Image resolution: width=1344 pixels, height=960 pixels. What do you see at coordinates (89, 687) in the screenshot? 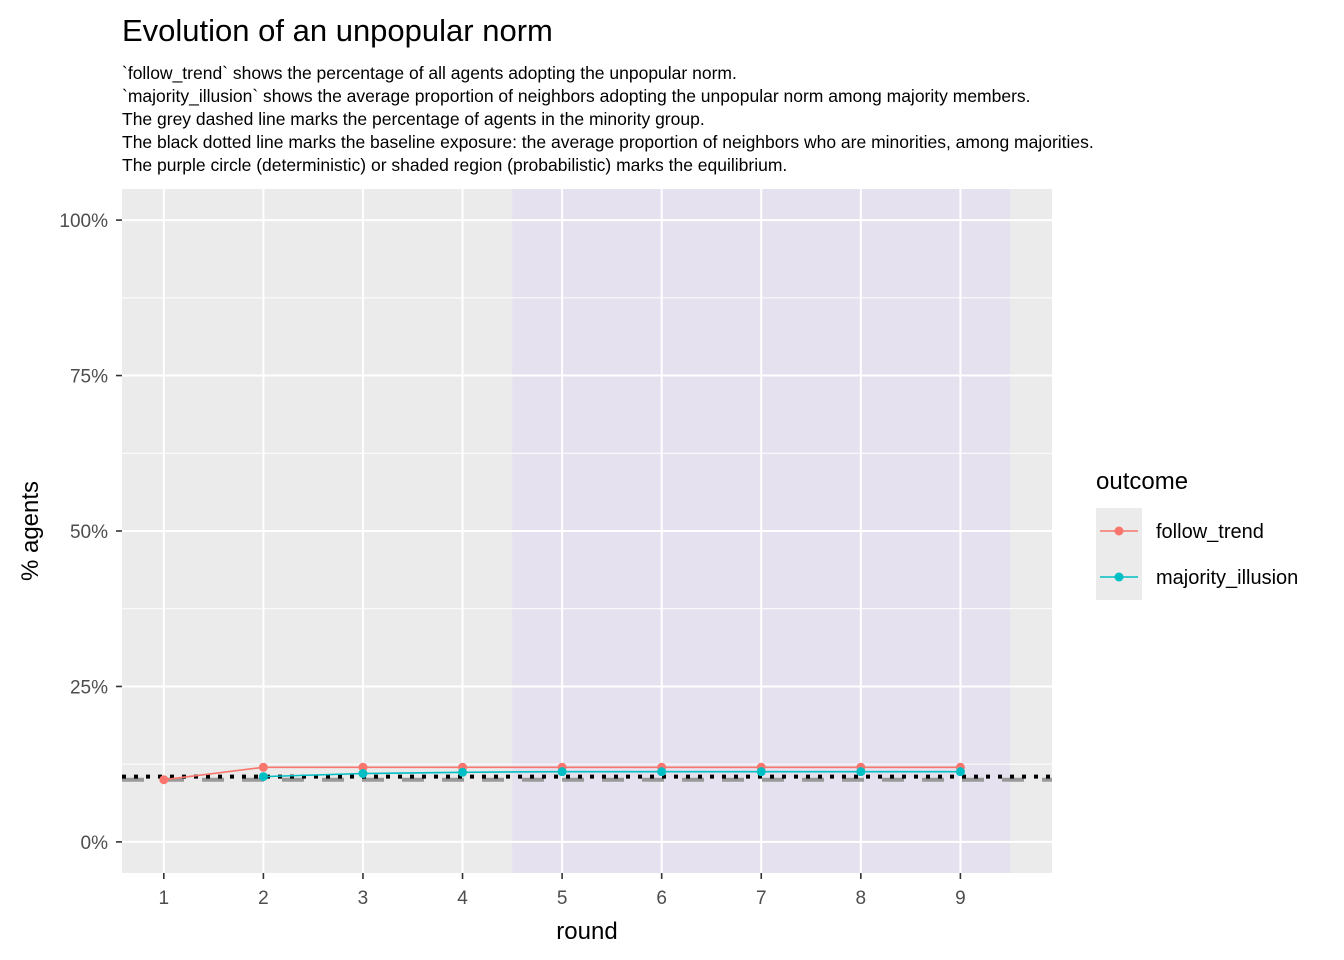
I see `y-tick-label: 25%` at bounding box center [89, 687].